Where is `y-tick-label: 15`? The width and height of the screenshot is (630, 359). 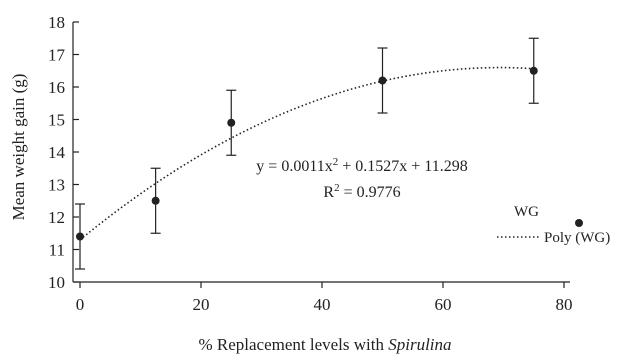 y-tick-label: 15 is located at coordinates (56, 120).